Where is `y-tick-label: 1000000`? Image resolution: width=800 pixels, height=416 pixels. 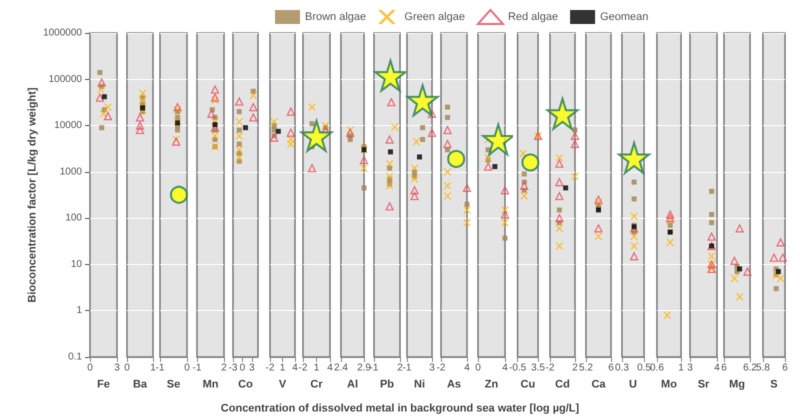
y-tick-label: 1000000 is located at coordinates (62, 33).